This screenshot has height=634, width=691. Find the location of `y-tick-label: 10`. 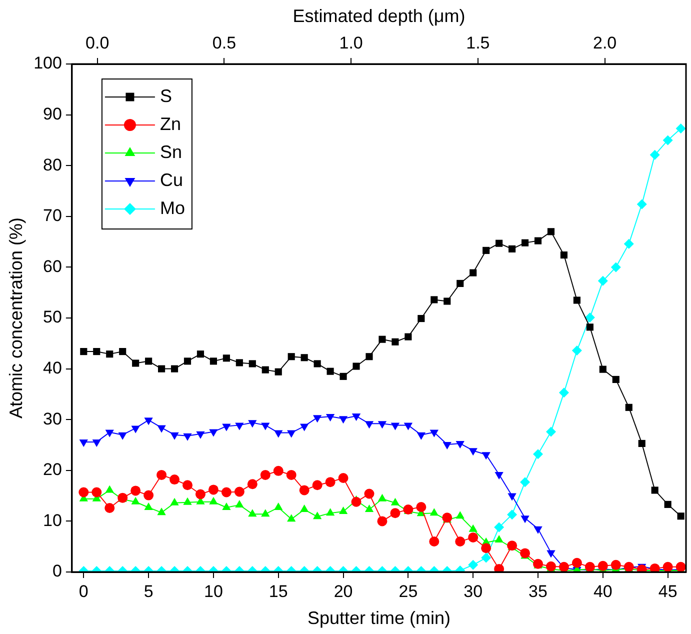

y-tick-label: 10 is located at coordinates (52, 520).